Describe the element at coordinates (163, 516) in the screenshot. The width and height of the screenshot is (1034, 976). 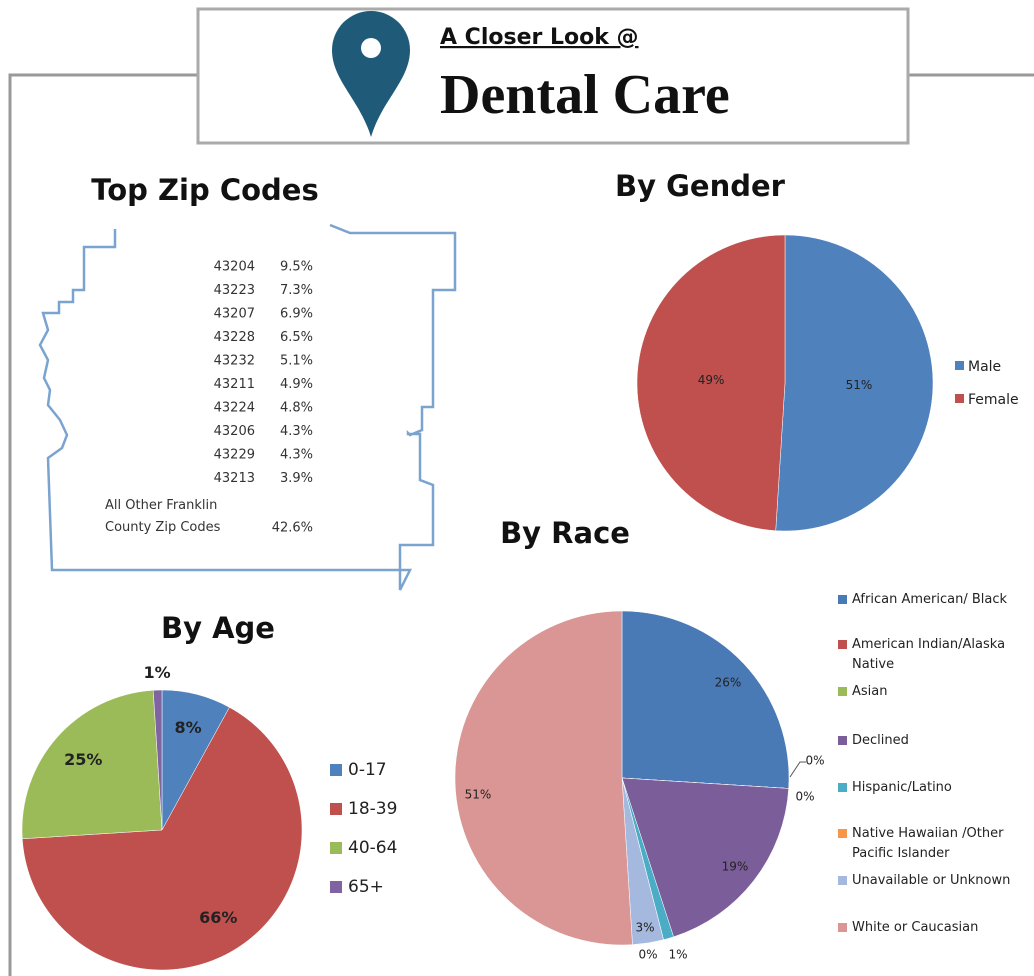
I see `zip-other-label: All Other Franklin County Zip Codes` at that location.